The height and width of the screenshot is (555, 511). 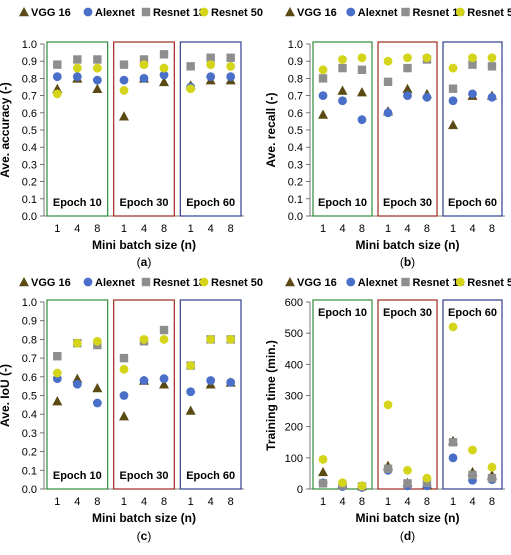 I want to click on y-tick-label: 300, so click(x=294, y=397).